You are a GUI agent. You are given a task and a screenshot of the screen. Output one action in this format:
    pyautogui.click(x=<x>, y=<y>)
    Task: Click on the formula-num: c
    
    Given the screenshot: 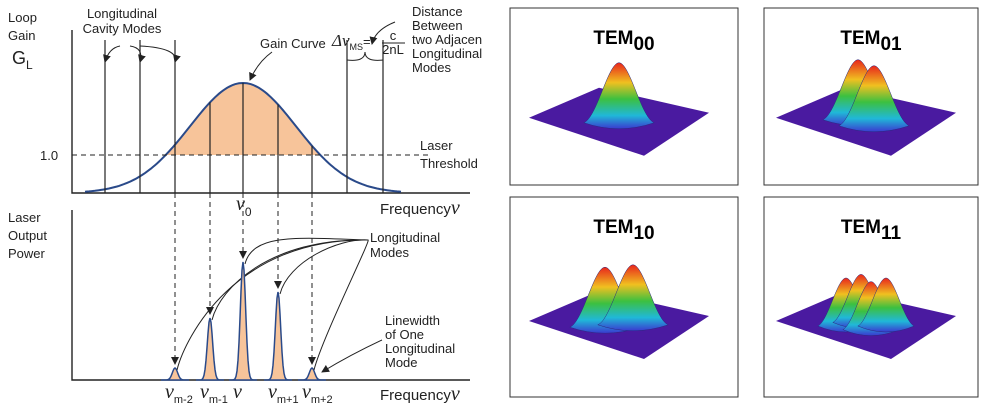 What is the action you would take?
    pyautogui.click(x=393, y=35)
    